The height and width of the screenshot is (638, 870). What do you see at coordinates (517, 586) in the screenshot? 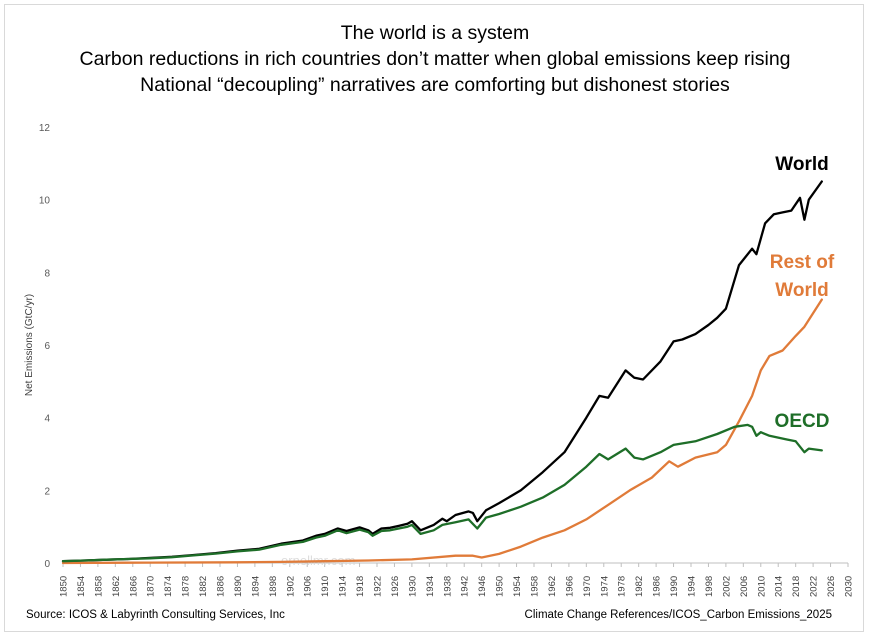
I see `x-tick-label: 1954` at bounding box center [517, 586].